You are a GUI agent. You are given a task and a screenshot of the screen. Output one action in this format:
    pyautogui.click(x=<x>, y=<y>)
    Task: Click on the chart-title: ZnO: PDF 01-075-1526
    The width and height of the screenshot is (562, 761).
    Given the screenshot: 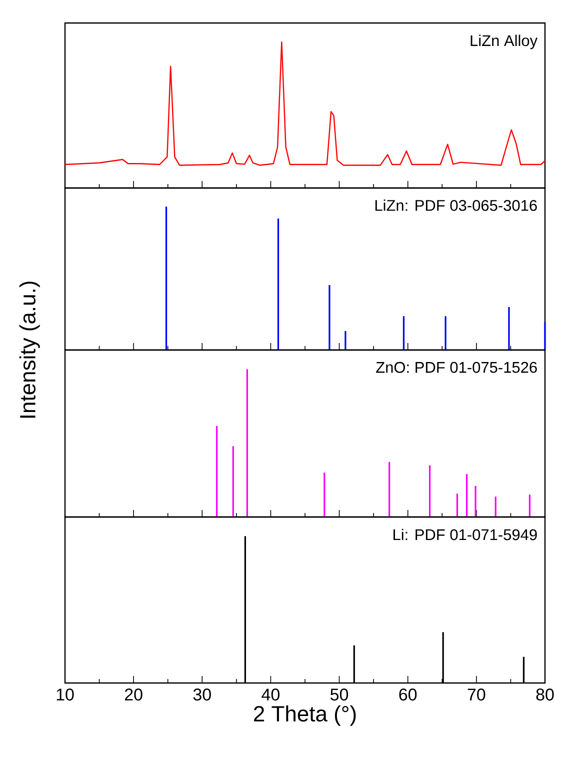 What is the action you would take?
    pyautogui.click(x=456, y=367)
    